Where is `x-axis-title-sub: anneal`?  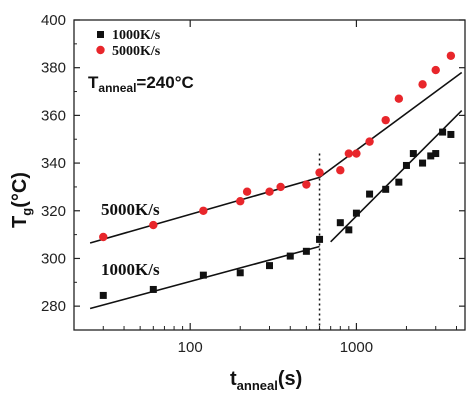 x-axis-title-sub: anneal is located at coordinates (257, 385).